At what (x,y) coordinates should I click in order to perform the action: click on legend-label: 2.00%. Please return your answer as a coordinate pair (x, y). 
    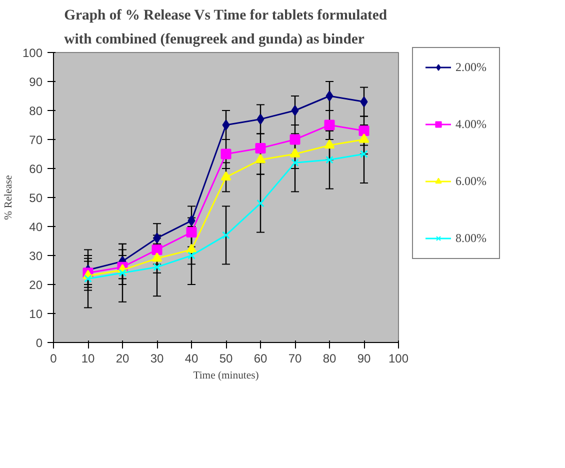
    Looking at the image, I should click on (471, 67).